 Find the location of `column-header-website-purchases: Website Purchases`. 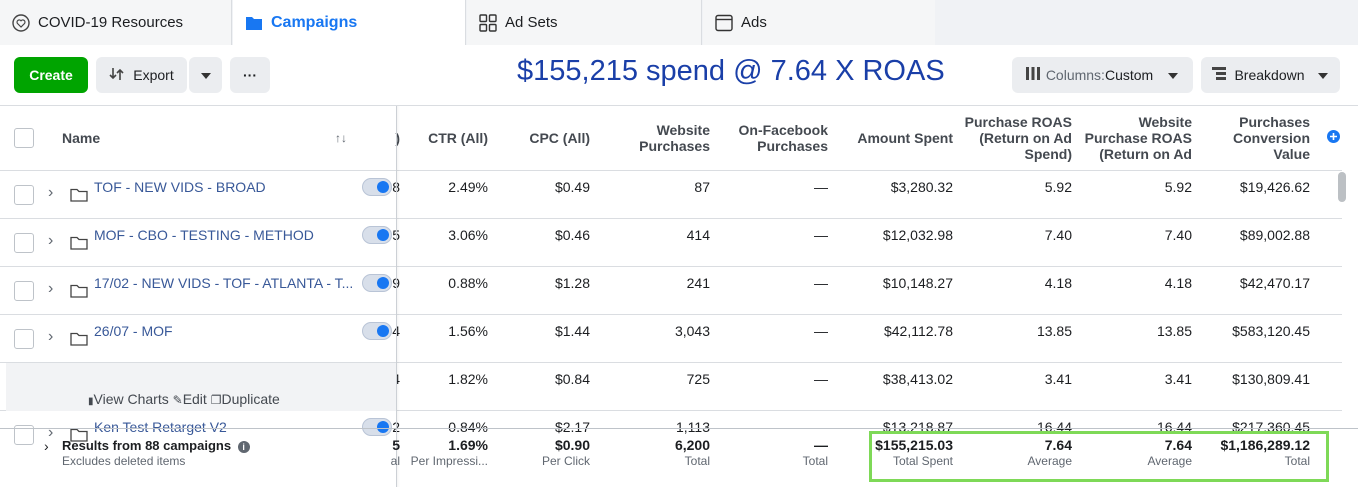

column-header-website-purchases: Website Purchases is located at coordinates (674, 138).